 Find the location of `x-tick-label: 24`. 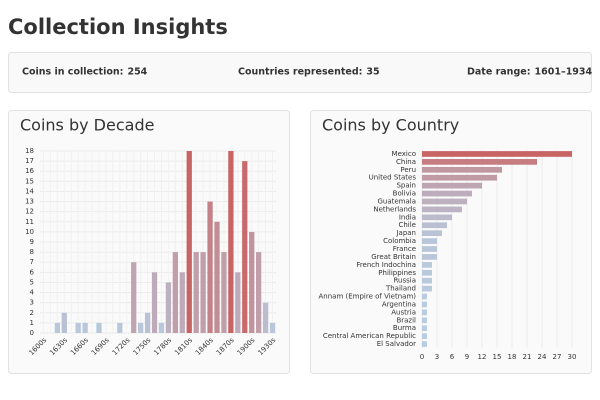

x-tick-label: 24 is located at coordinates (542, 357).